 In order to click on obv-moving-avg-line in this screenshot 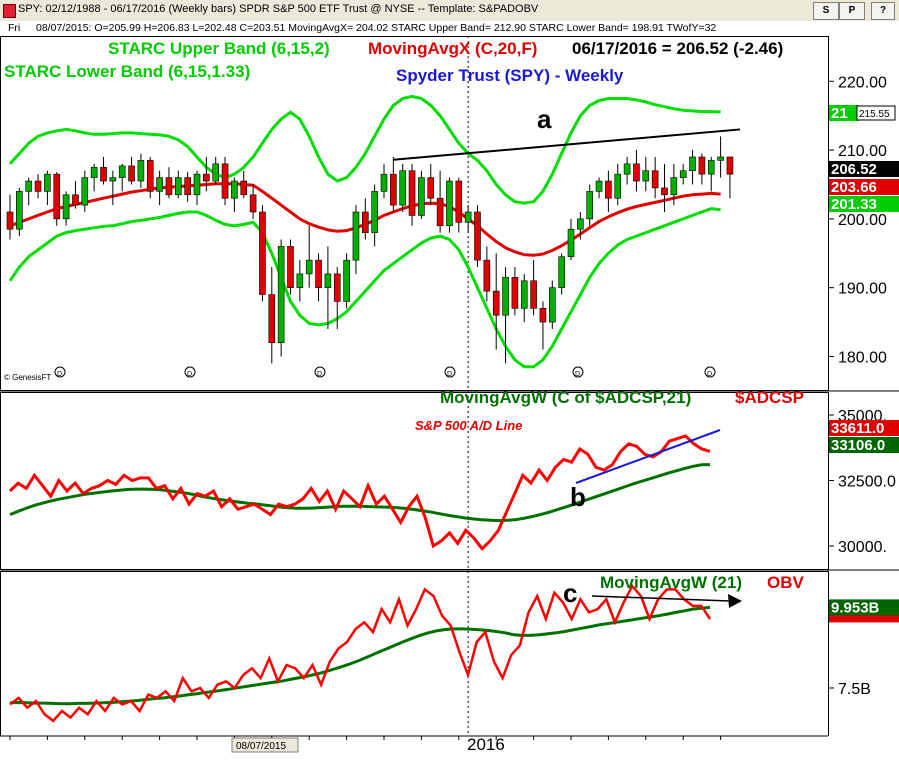, I will do `click(360, 655)`.